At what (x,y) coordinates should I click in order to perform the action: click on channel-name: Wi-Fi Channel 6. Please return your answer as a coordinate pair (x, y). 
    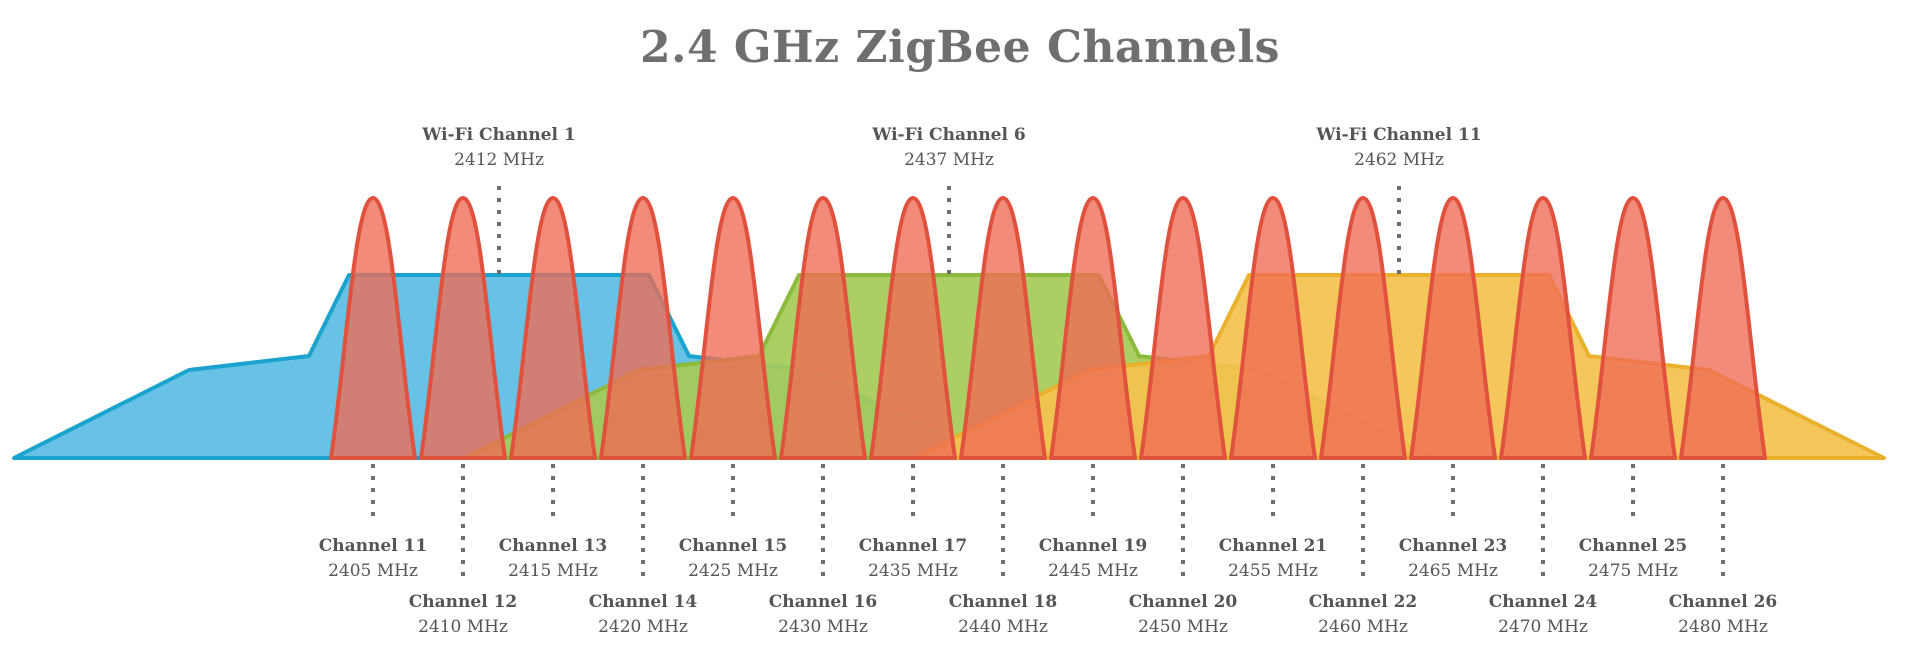
    Looking at the image, I should click on (948, 135).